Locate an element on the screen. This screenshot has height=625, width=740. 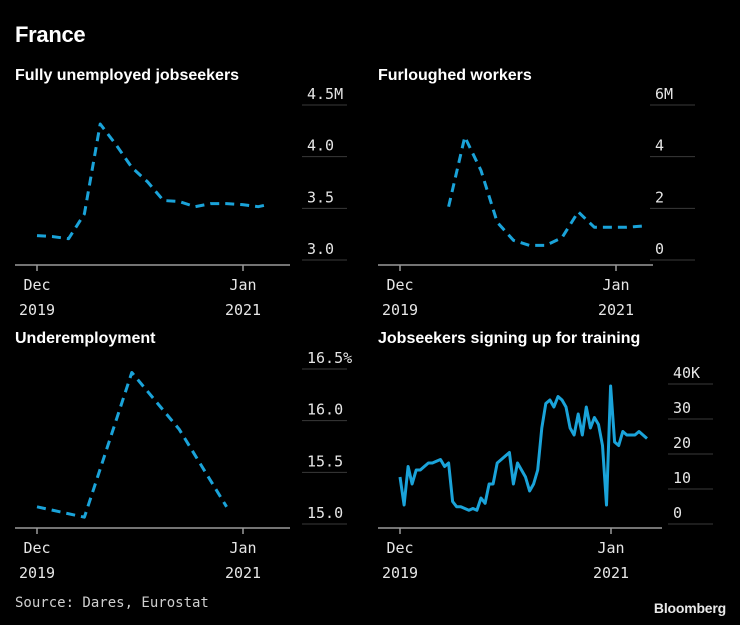
y-tick-label: 16.5% is located at coordinates (329, 358).